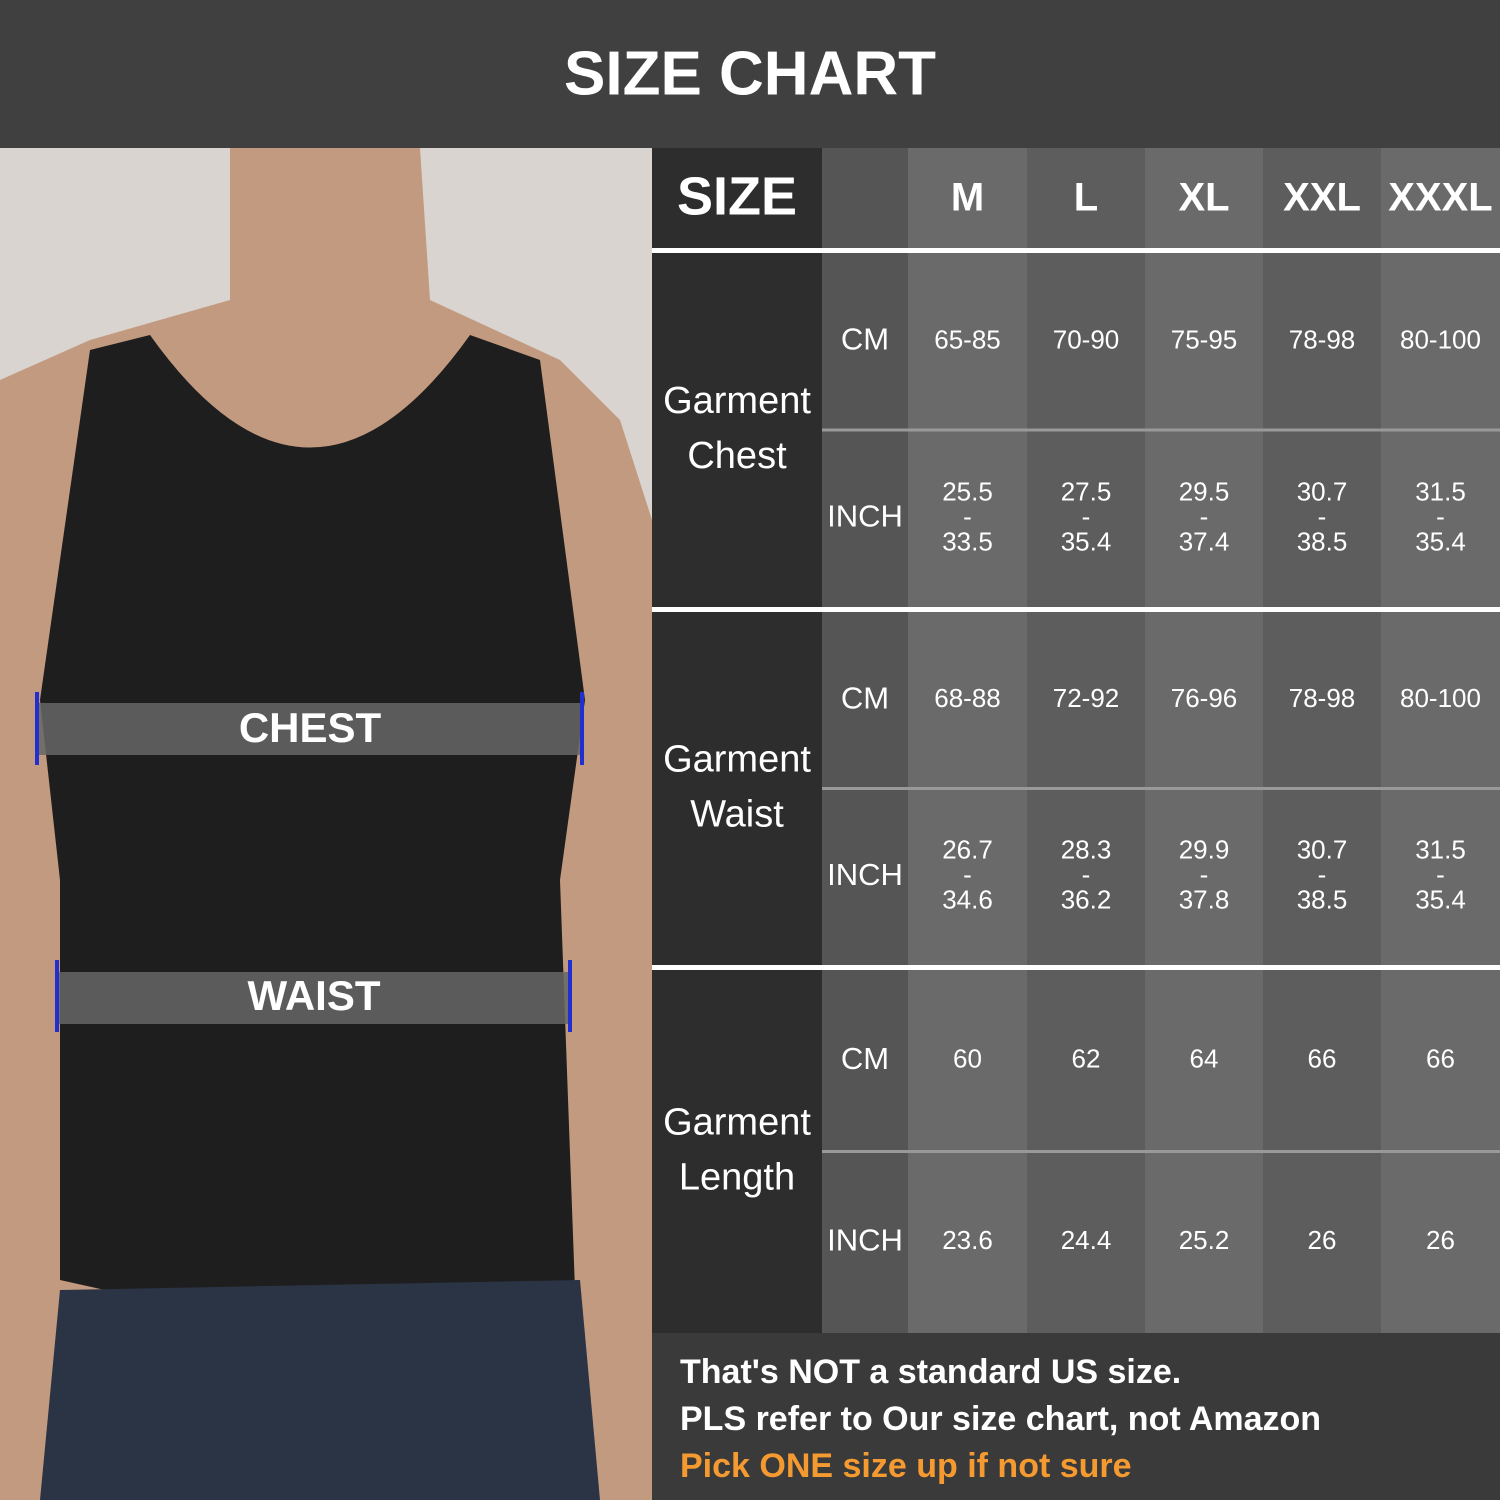 This screenshot has width=1500, height=1500. I want to click on size-label: M, so click(967, 198).